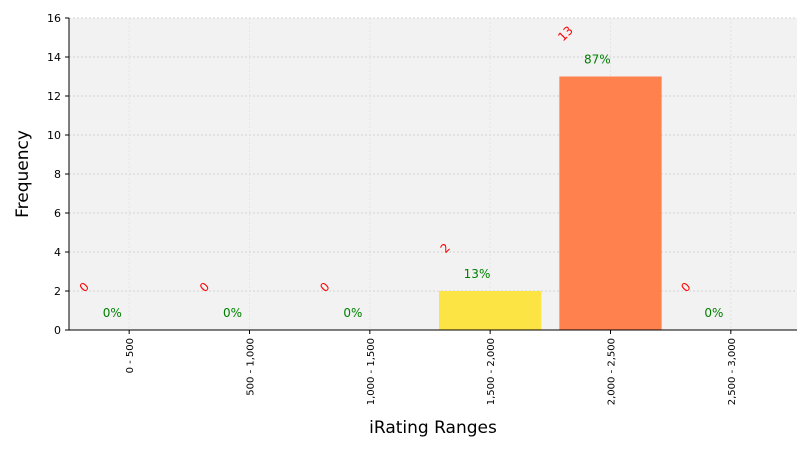 The width and height of the screenshot is (810, 450). What do you see at coordinates (477, 274) in the screenshot?
I see `bar-percent-label: 13%` at bounding box center [477, 274].